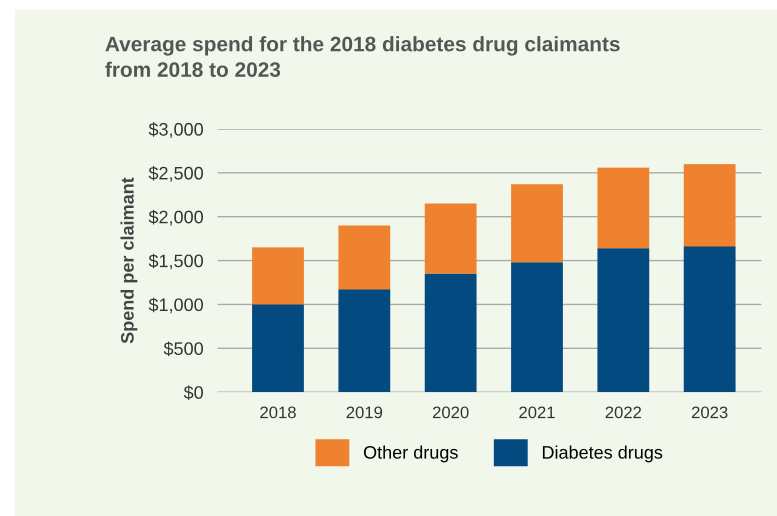  What do you see at coordinates (364, 412) in the screenshot?
I see `x-tick-label: 2019` at bounding box center [364, 412].